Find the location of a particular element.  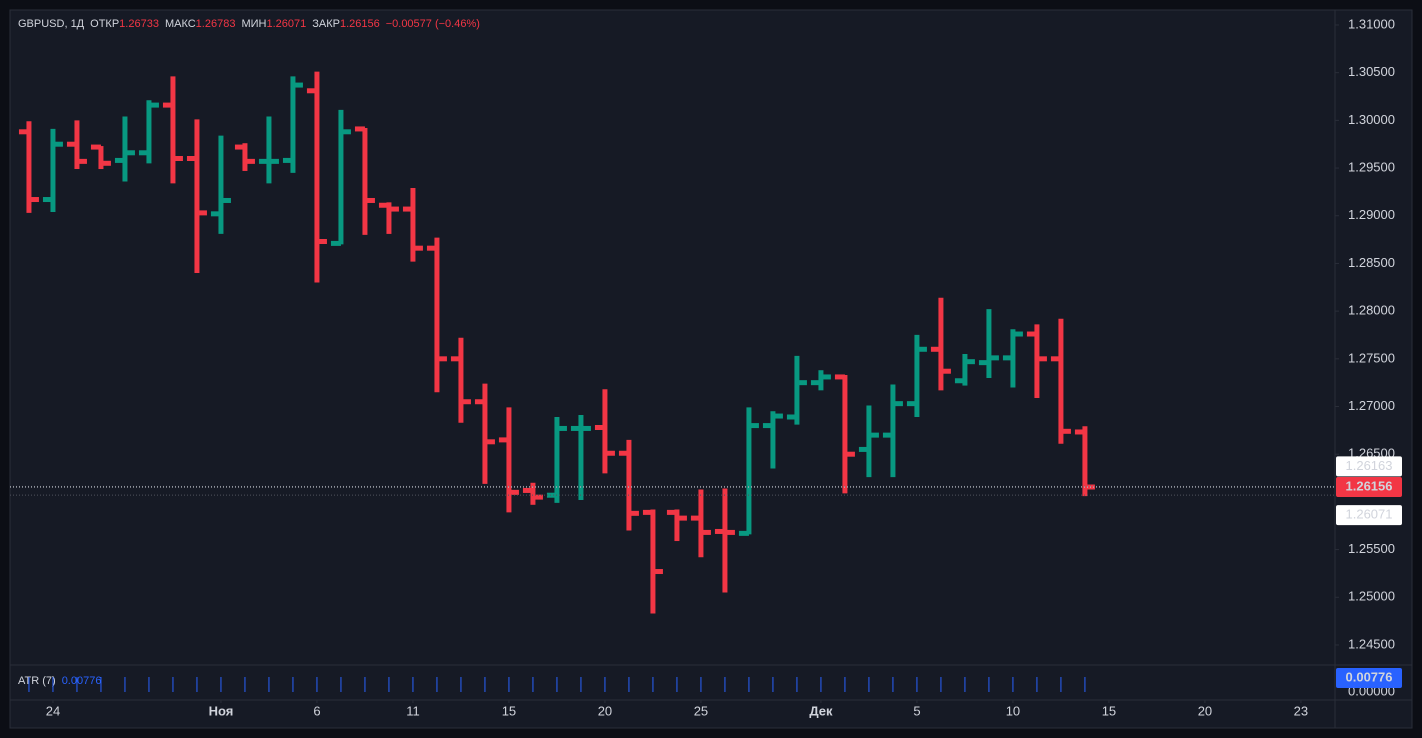

atr-value: 0.00776 is located at coordinates (82, 681).